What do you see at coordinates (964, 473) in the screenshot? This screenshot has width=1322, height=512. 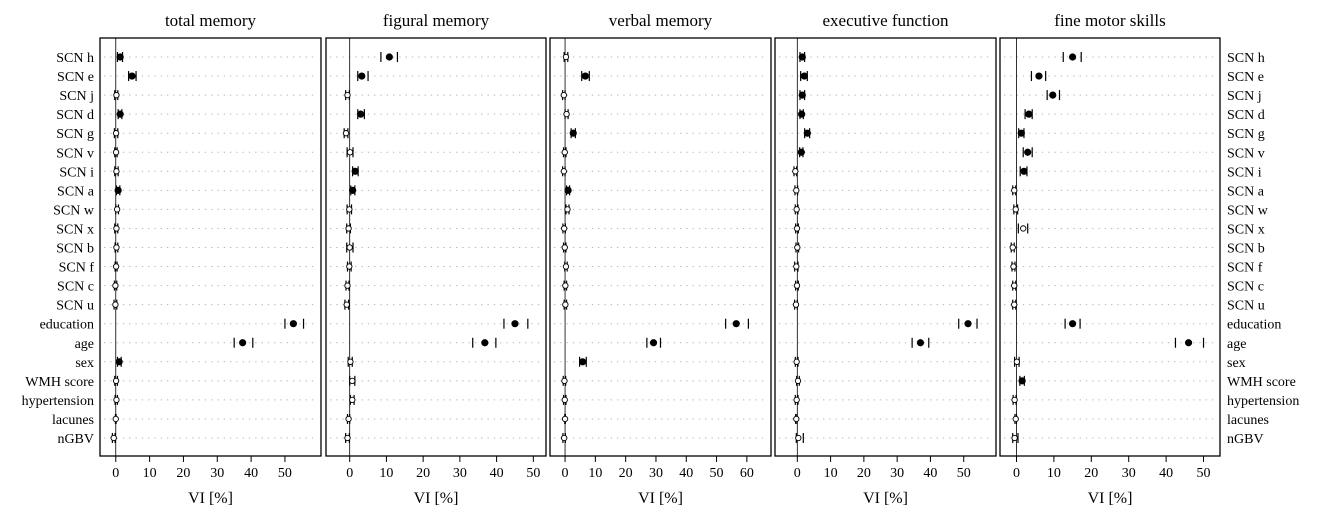 I see `x-tick-label: 50` at bounding box center [964, 473].